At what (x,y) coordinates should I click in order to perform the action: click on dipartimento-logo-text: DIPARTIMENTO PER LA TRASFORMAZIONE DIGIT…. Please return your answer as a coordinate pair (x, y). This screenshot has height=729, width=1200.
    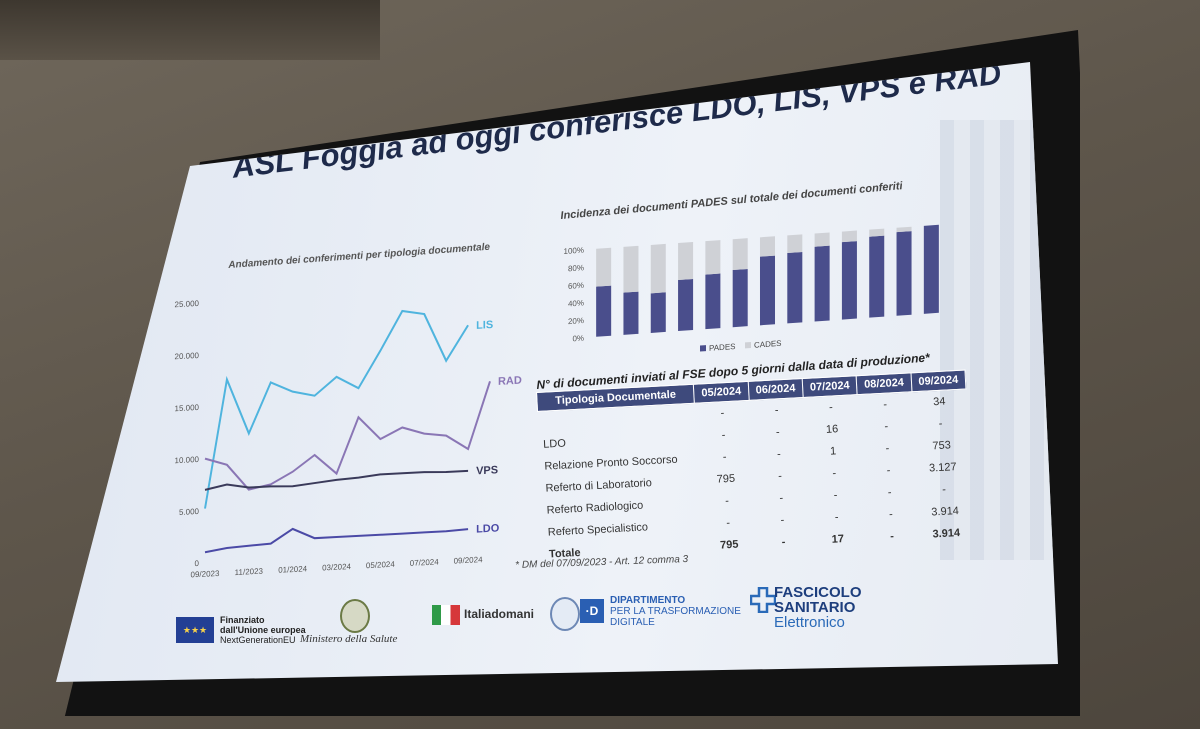
    Looking at the image, I should click on (675, 611).